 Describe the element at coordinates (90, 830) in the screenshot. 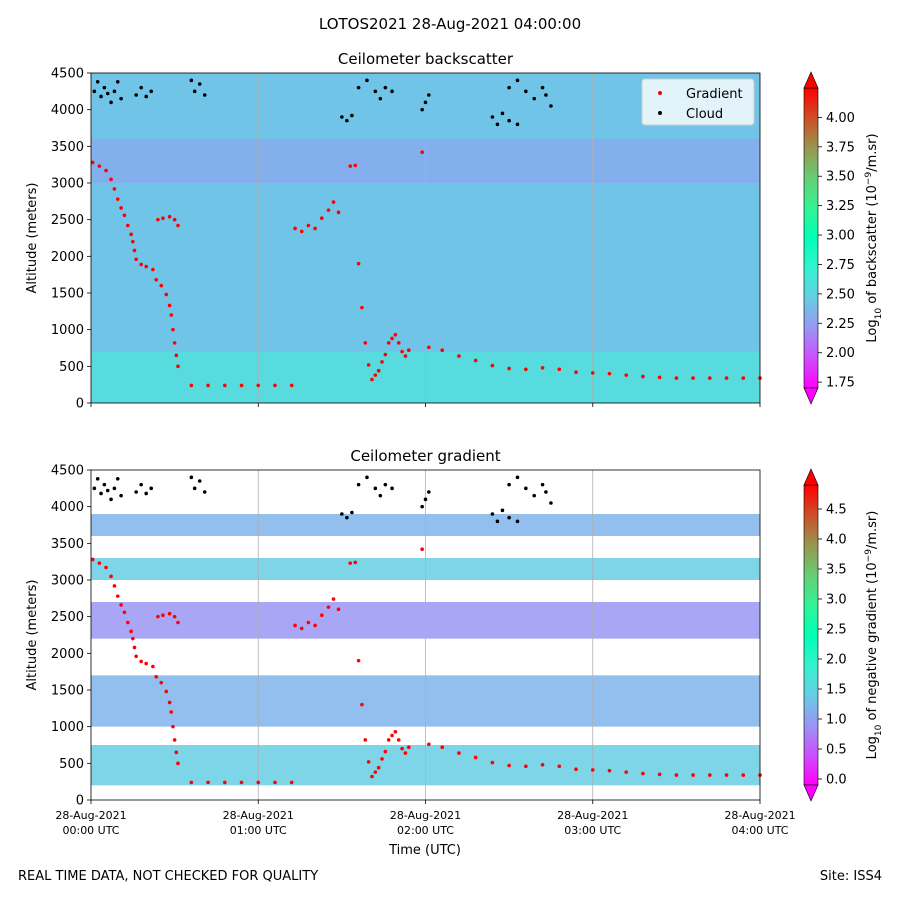

I see `x-tick-label-time: 00:00 UTC` at that location.